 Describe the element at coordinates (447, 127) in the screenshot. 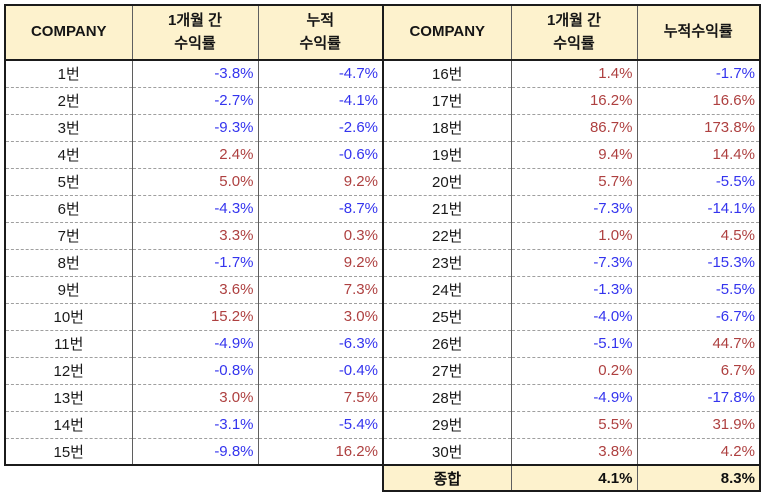

I see `company-cell: 18번` at that location.